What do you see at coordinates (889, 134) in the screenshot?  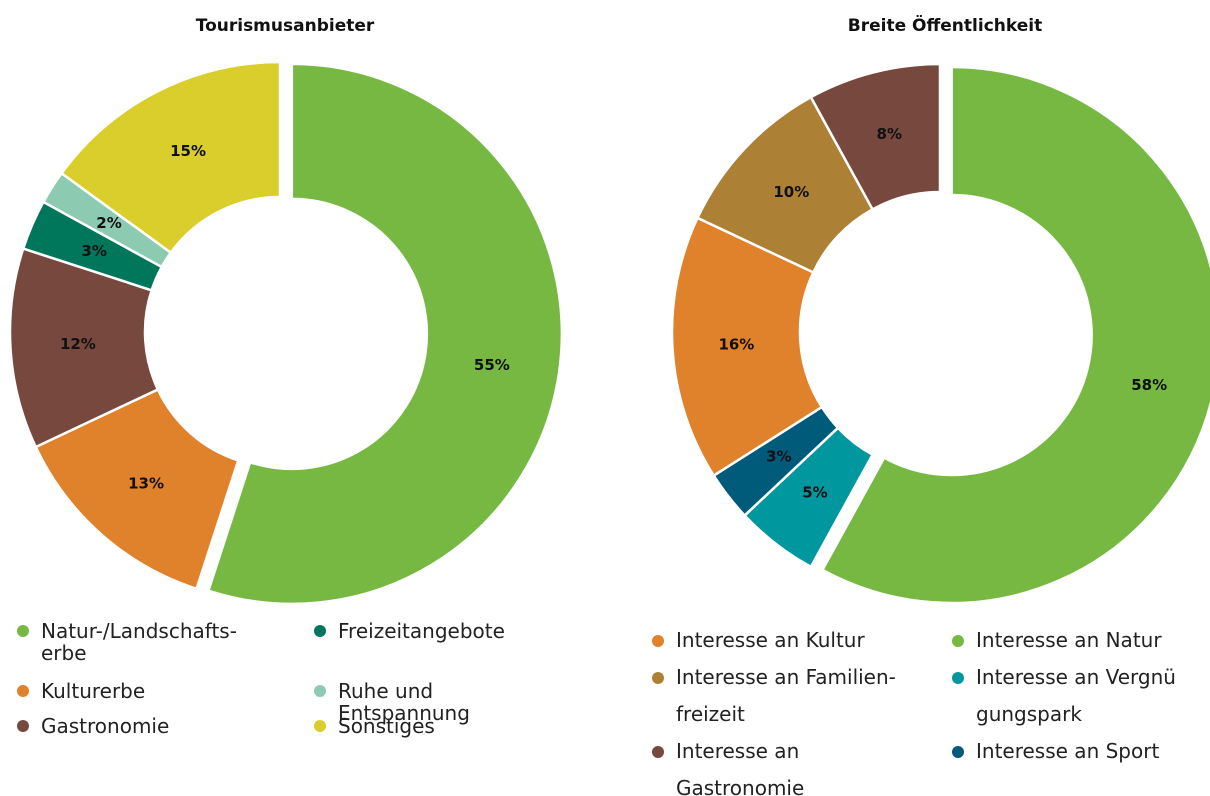 I see `data-label: 8%` at bounding box center [889, 134].